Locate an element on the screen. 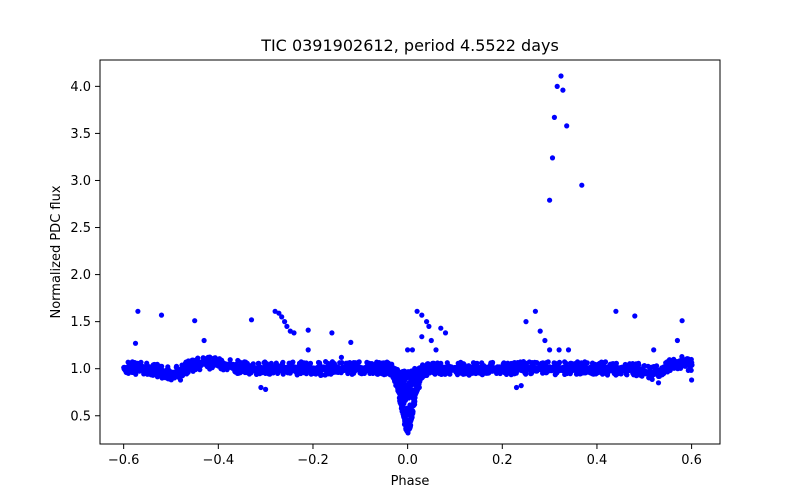 This screenshot has height=500, width=800. y-axis-label: Normalized PDC flux is located at coordinates (56, 251).